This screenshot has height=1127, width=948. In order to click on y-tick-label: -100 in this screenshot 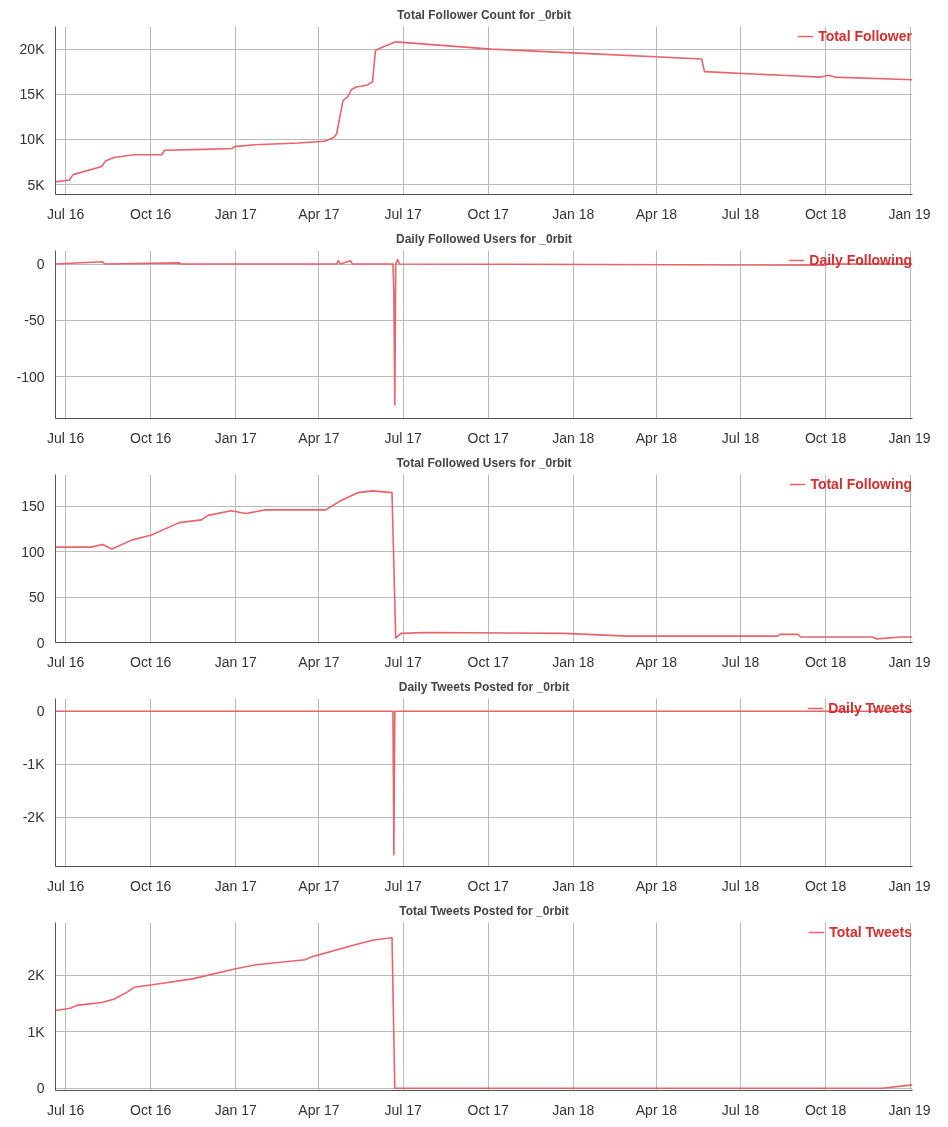, I will do `click(30, 376)`.